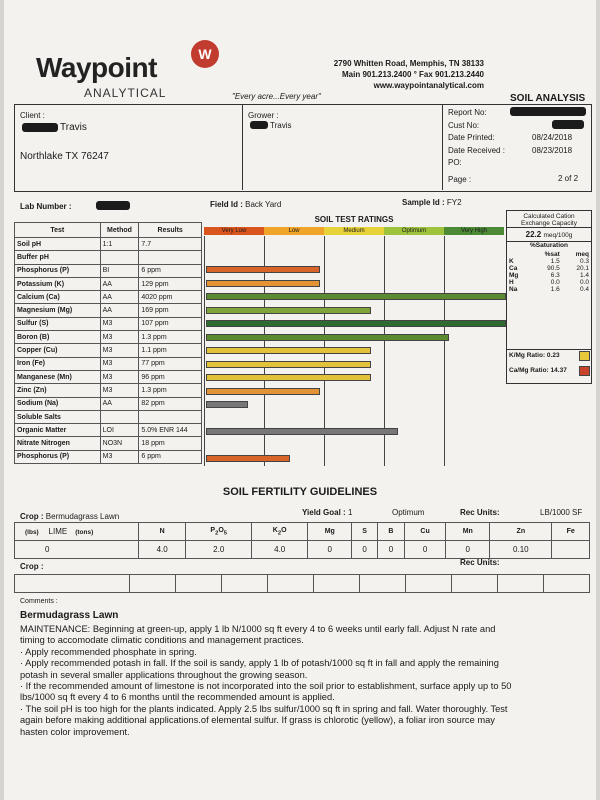  Describe the element at coordinates (584, 356) in the screenshot. I see `kmg-swatch` at that location.